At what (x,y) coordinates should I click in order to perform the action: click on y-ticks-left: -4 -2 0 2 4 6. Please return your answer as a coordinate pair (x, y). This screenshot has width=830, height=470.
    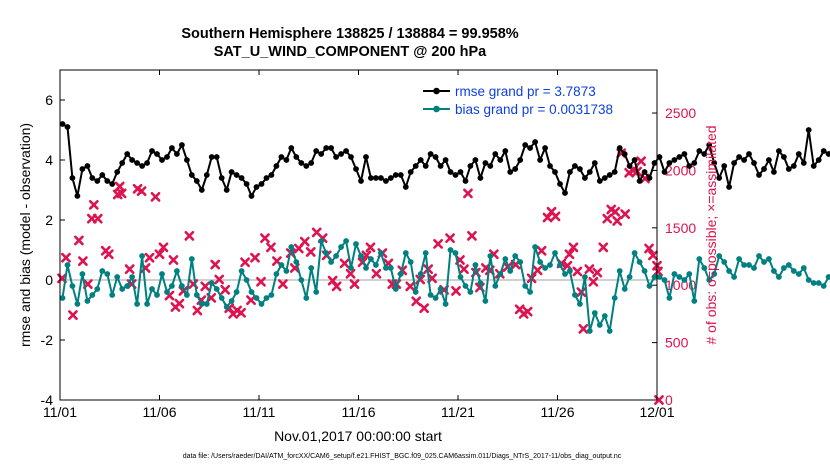
    Looking at the image, I should click on (53, 250).